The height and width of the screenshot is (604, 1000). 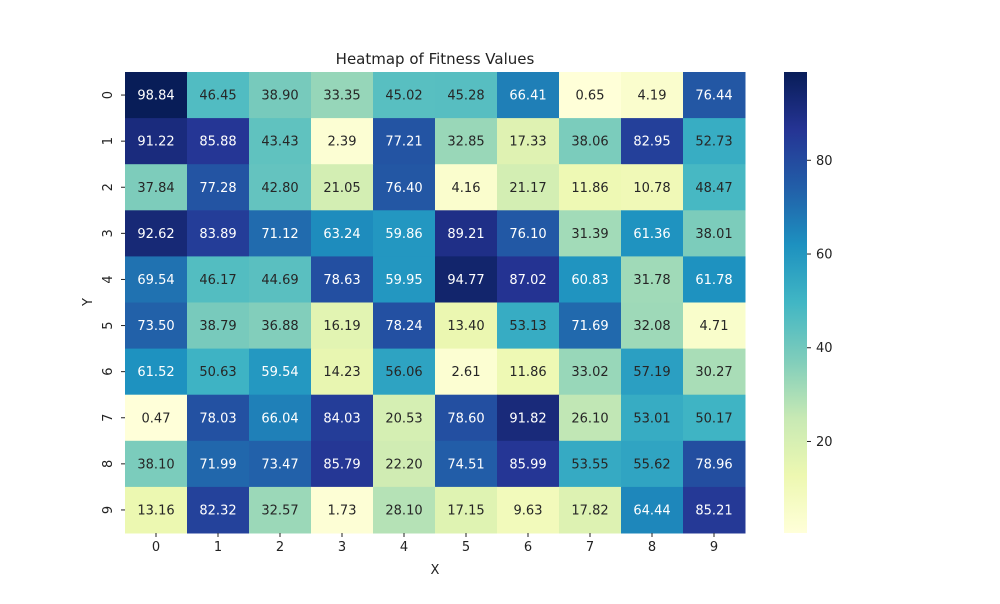 I want to click on cell-value-label: 13.16, so click(x=155, y=510).